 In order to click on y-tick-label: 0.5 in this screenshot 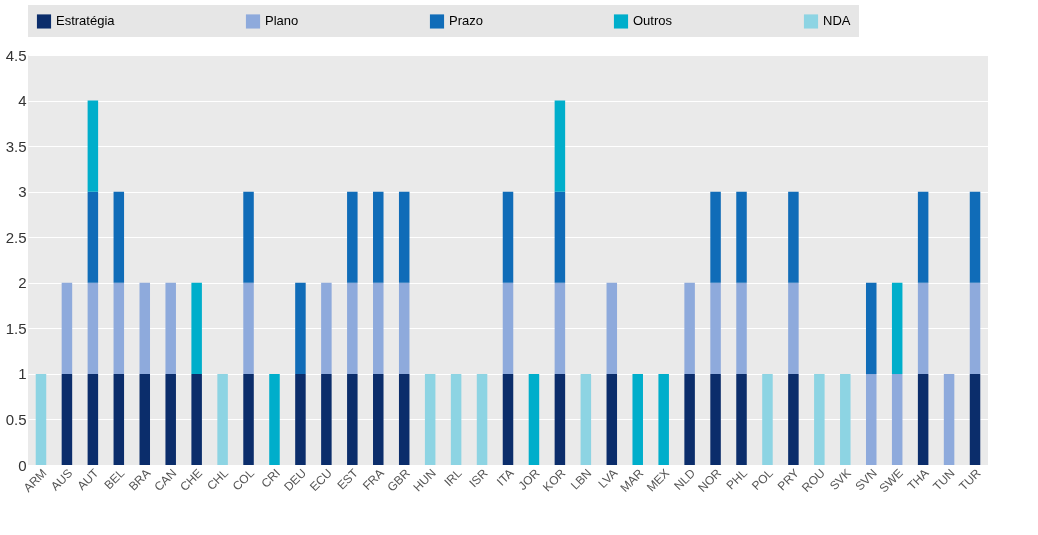, I will do `click(16, 419)`.